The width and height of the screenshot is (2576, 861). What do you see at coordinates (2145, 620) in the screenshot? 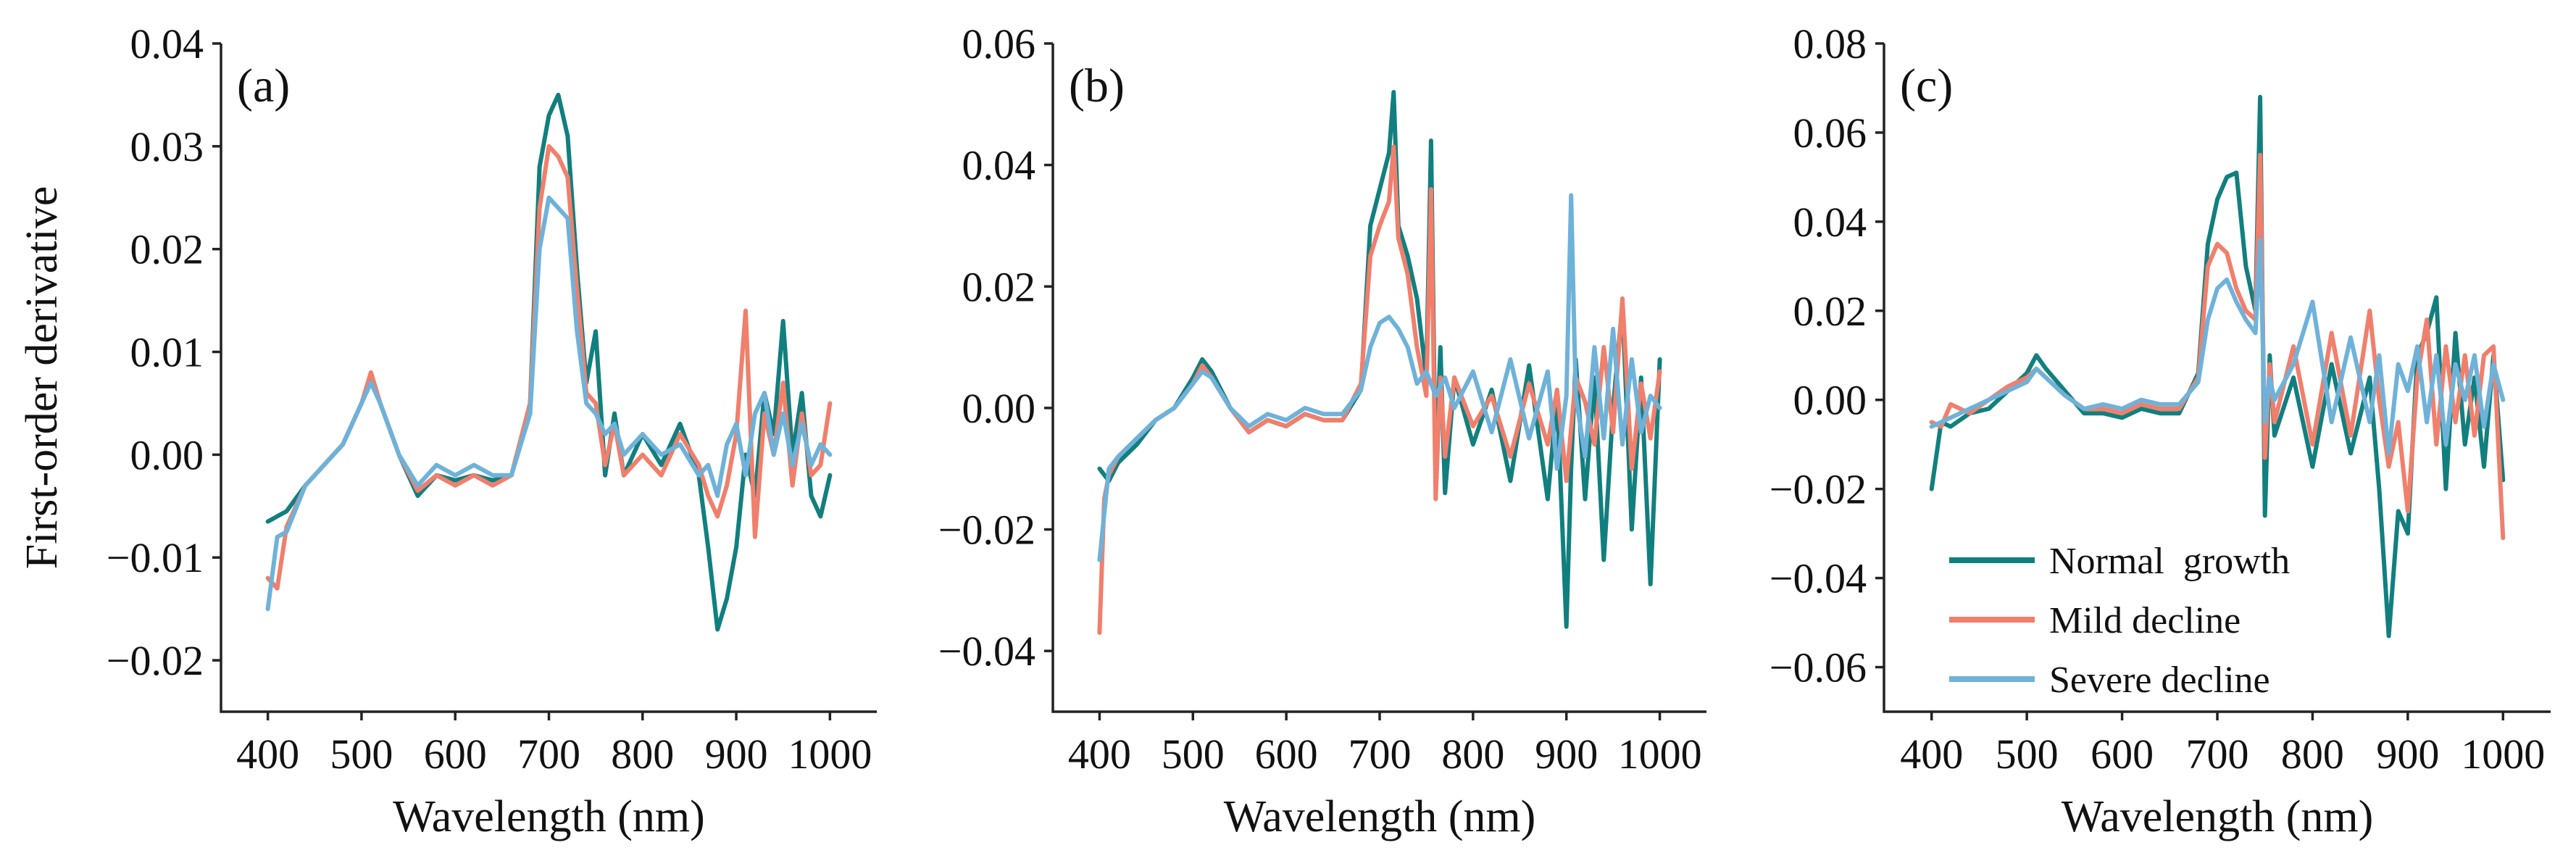
I see `legend-label-mild: Mild decline` at bounding box center [2145, 620].